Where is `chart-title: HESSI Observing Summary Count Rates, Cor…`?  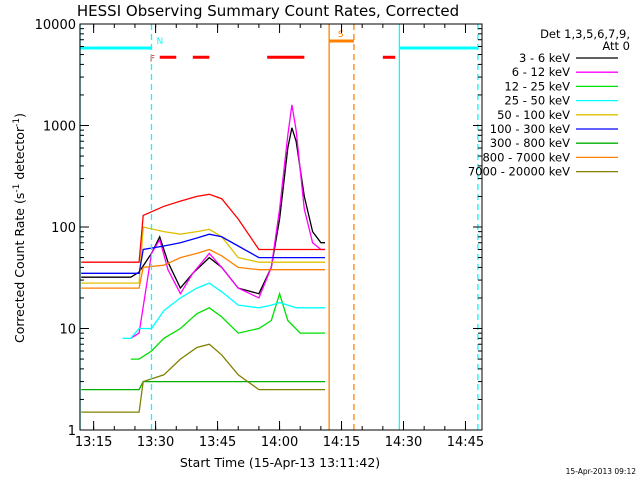
chart-title: HESSI Observing Summary Count Rates, Cor… is located at coordinates (268, 11).